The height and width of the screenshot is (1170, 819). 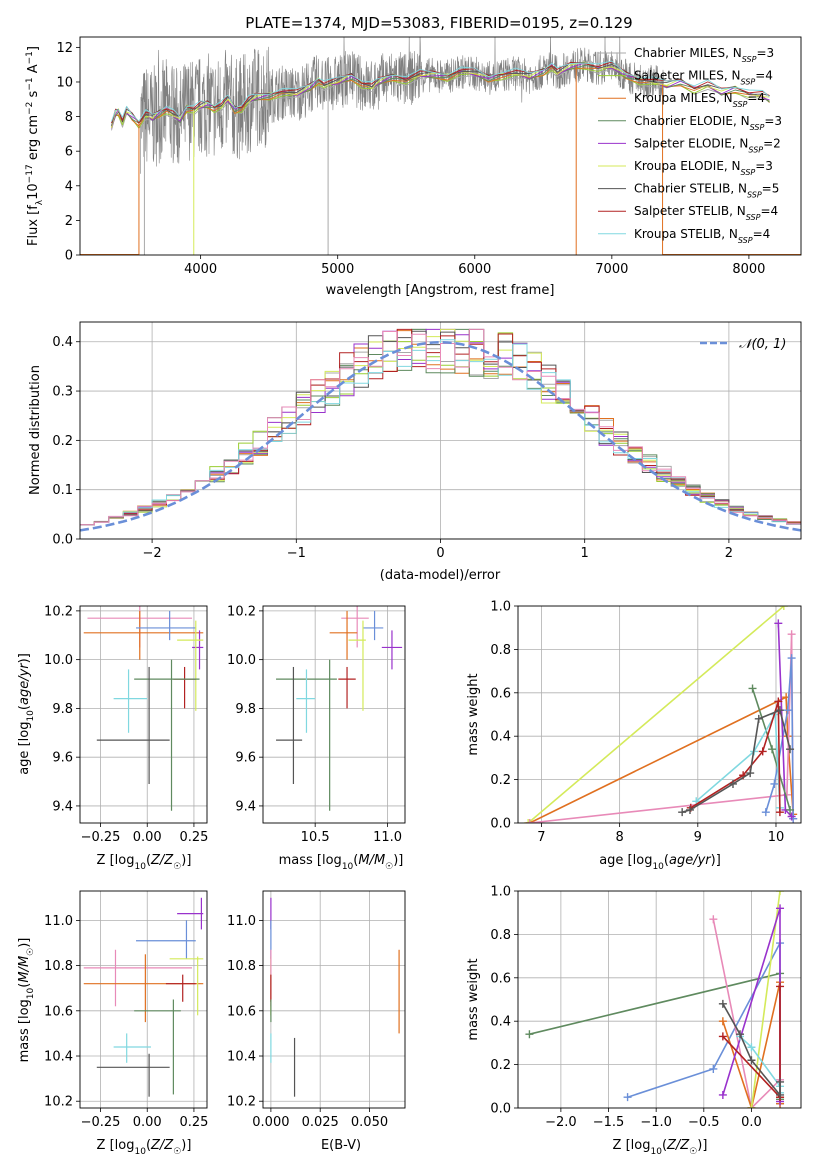 I want to click on y-tick-label: 0, so click(x=69, y=256).